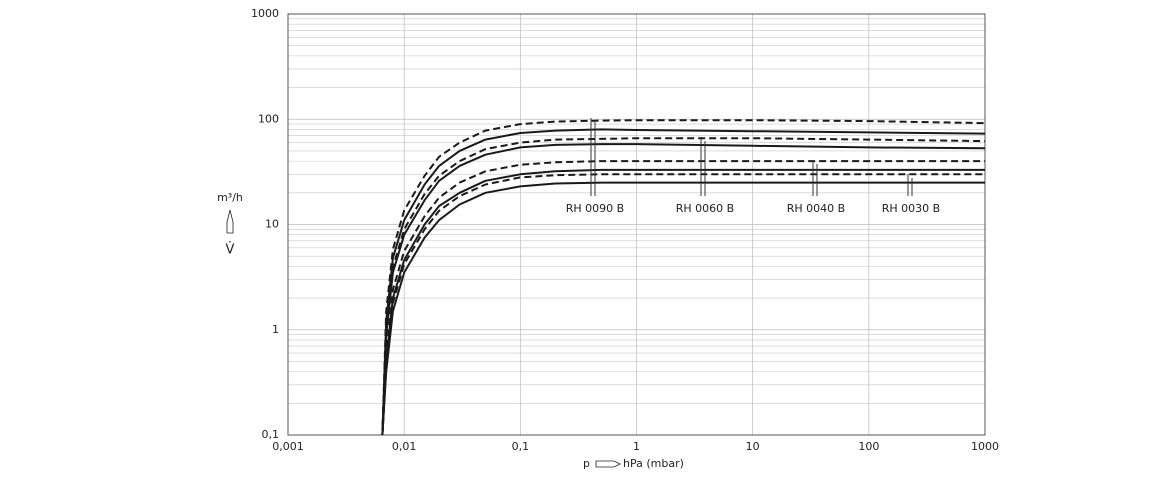 The height and width of the screenshot is (480, 1160). I want to click on annotation: RH 0090 B, so click(595, 208).